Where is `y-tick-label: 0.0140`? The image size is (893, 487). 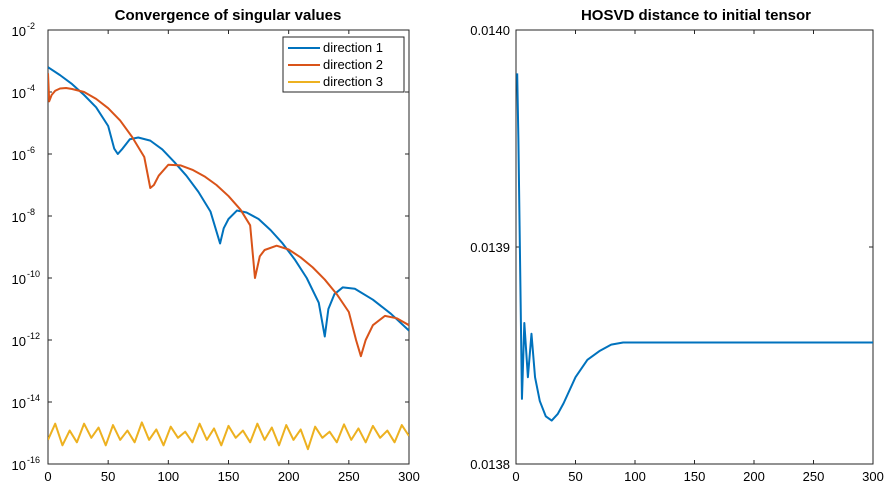
y-tick-label: 0.0140 is located at coordinates (490, 30).